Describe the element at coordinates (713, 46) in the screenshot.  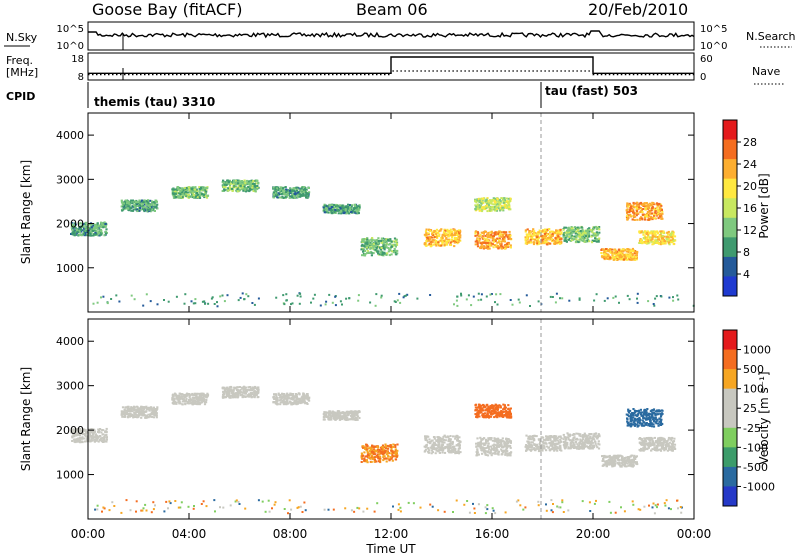
I see `nsearch-tick-bottom: 10^0` at that location.